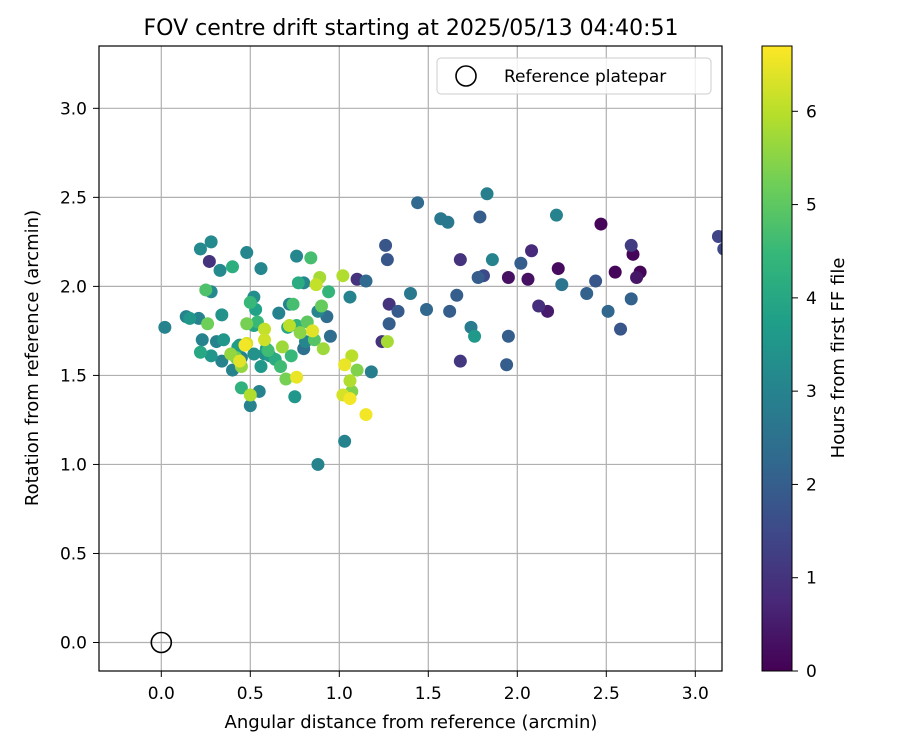 The image size is (900, 750). Describe the element at coordinates (73, 287) in the screenshot. I see `y-tick-label: 2.0` at that location.